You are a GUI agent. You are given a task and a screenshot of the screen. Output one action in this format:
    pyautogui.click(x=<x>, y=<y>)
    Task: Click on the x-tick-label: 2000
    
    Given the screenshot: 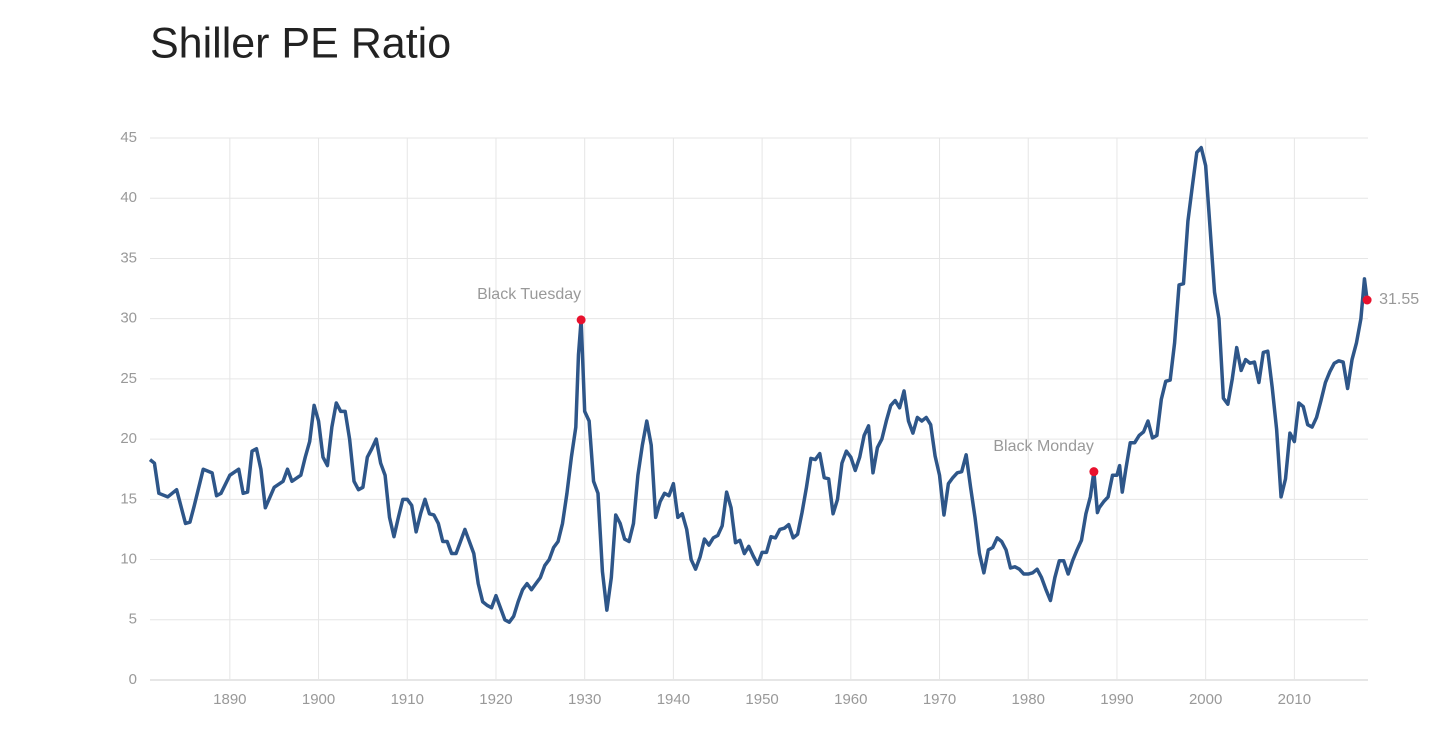 What is the action you would take?
    pyautogui.click(x=1205, y=699)
    